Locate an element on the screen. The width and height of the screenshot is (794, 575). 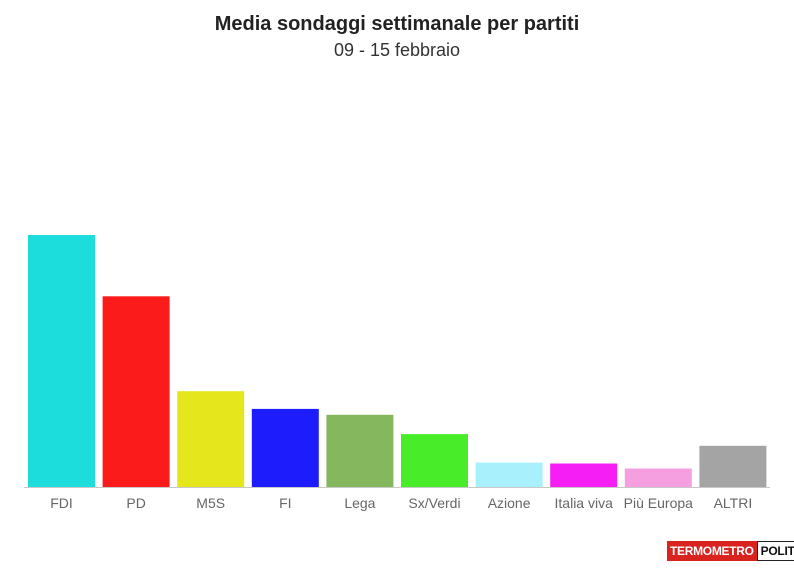
bar-fi is located at coordinates (285, 447).